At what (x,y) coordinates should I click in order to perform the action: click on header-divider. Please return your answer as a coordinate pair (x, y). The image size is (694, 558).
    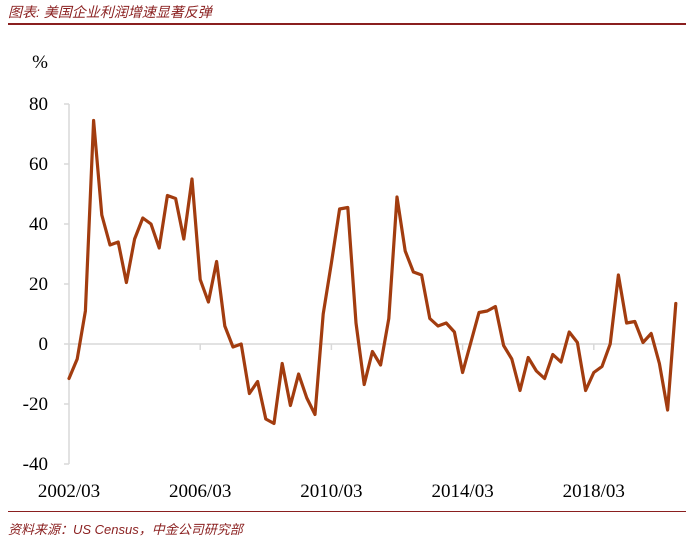
    Looking at the image, I should click on (347, 24).